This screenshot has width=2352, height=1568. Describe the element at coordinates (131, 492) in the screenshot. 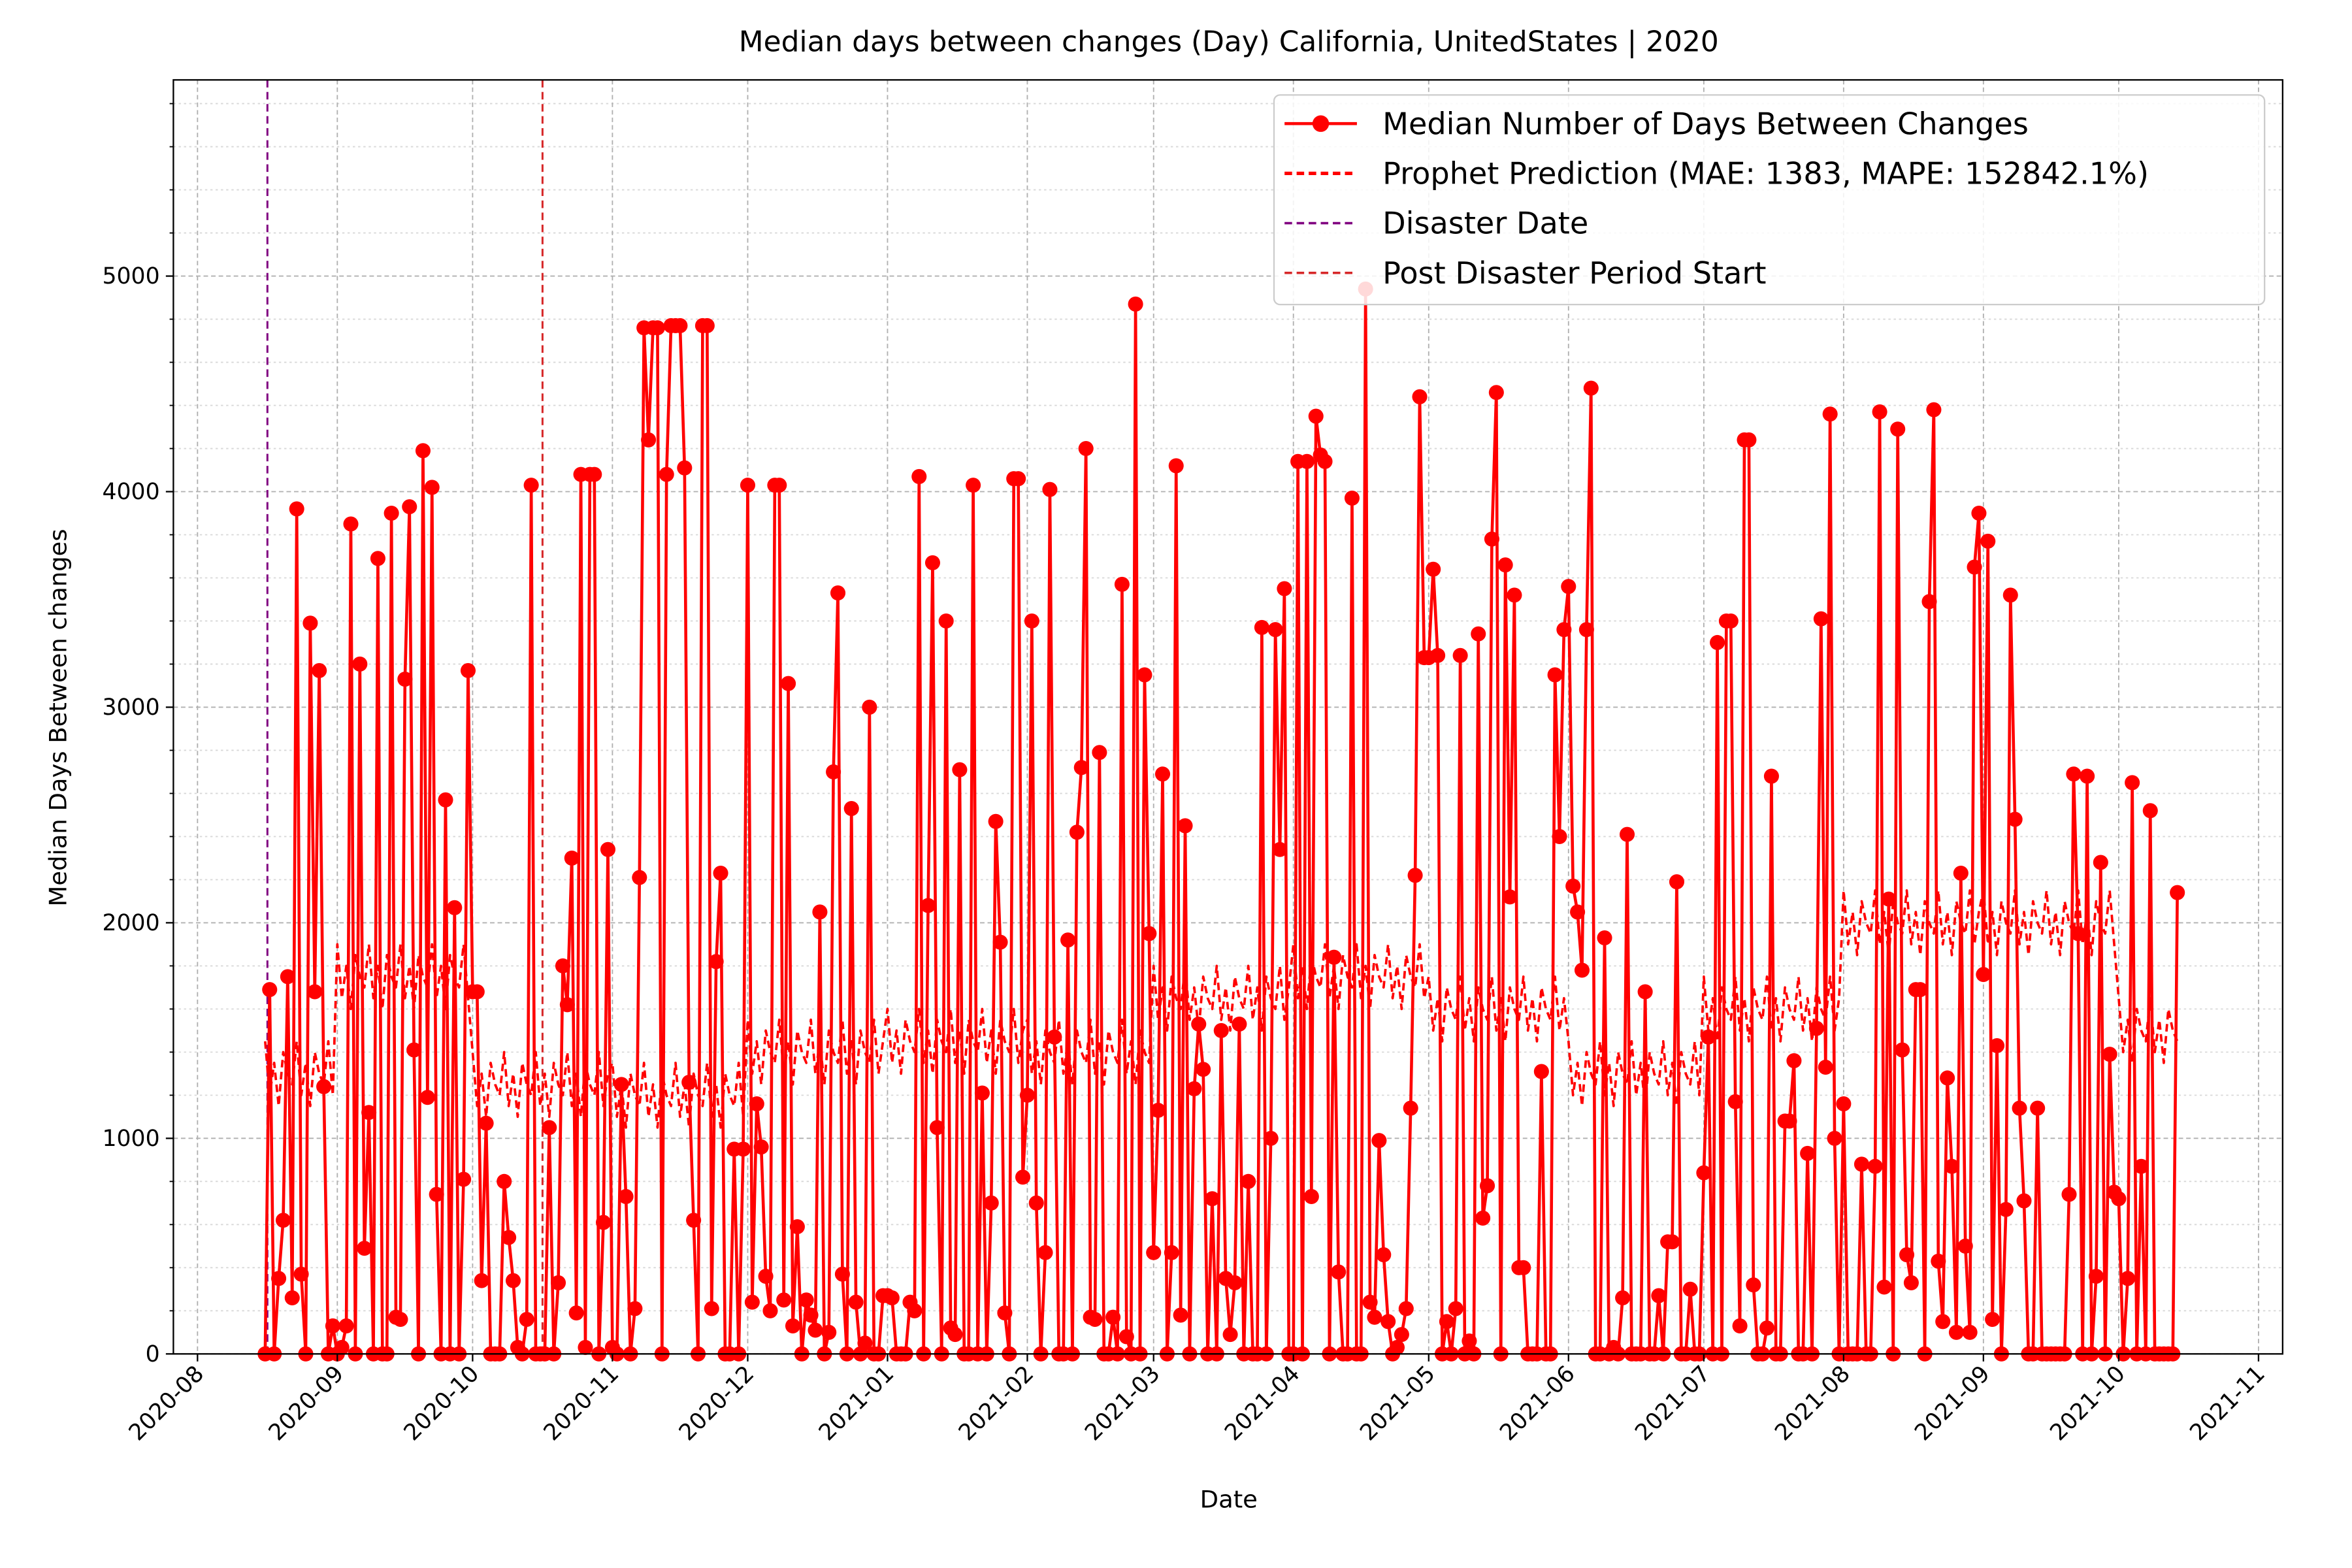

I see `y-tick-label: 4000` at that location.